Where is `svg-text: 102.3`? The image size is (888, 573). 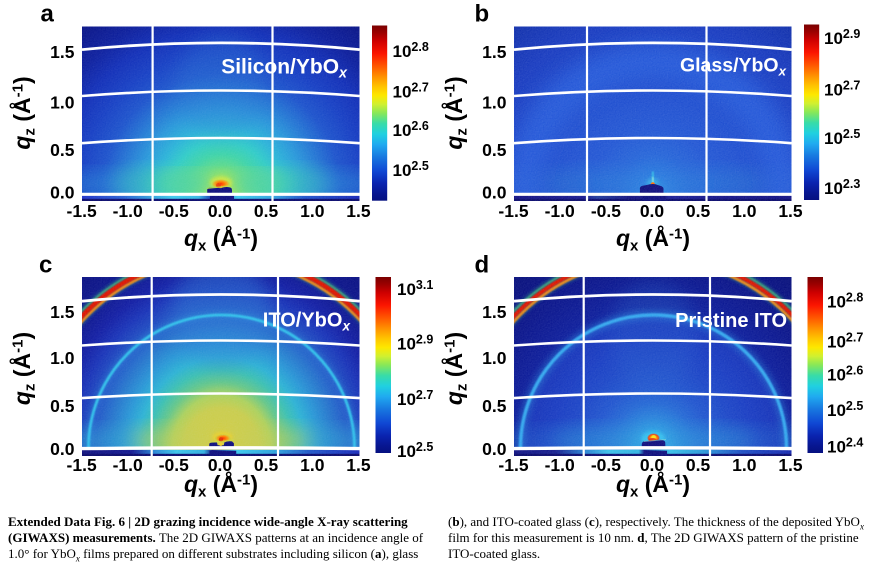 svg-text: 102.3 is located at coordinates (842, 187).